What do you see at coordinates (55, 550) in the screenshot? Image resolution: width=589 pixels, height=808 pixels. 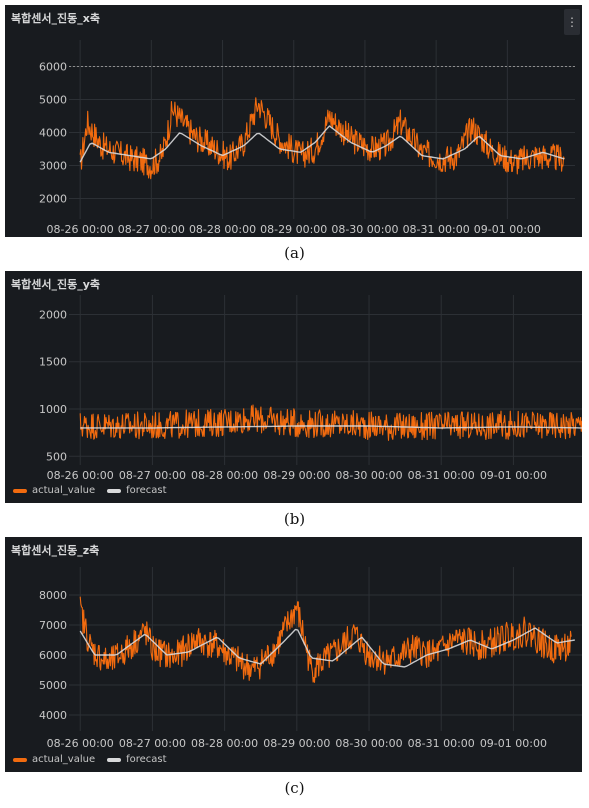 I see `panel-title: 복합센서_진동_z축` at bounding box center [55, 550].